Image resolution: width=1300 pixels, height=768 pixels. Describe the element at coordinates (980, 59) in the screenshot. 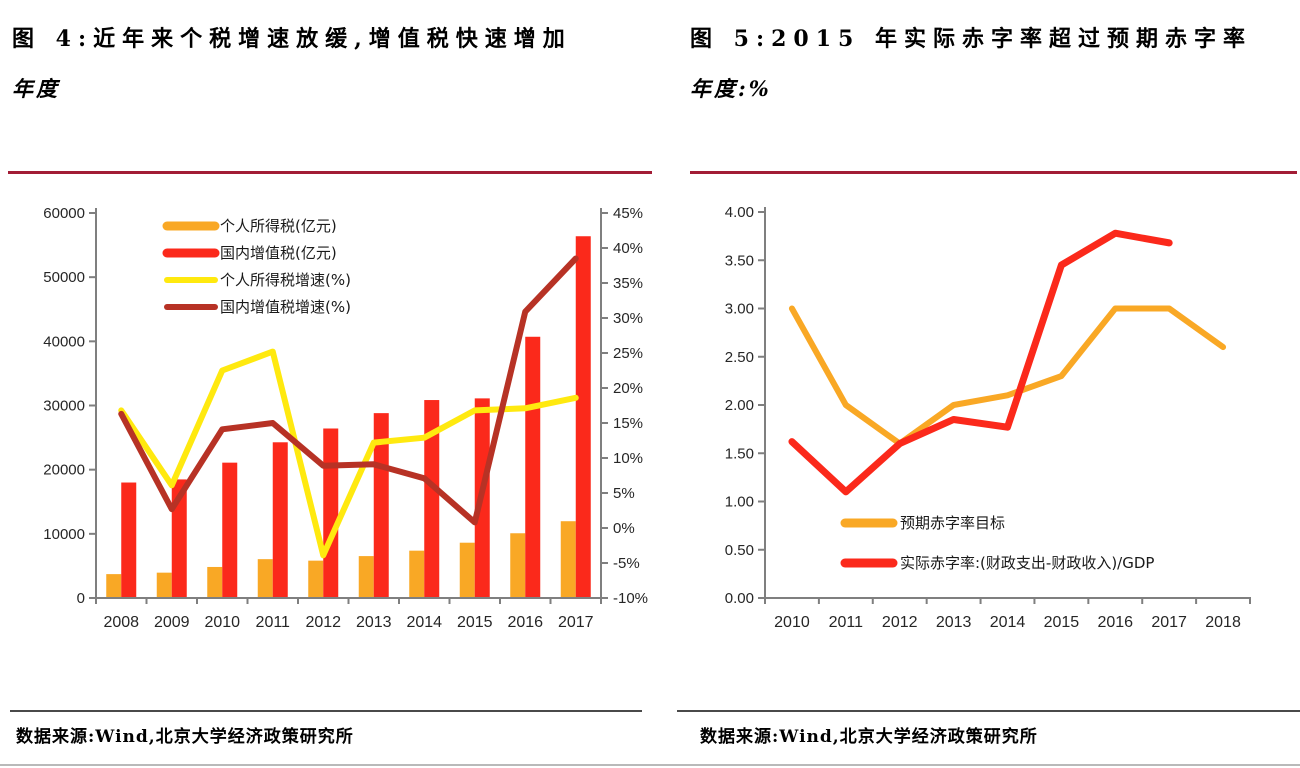

I see `figure5-header: 图 5:2015 年实际赤字率超过预期赤字率 年度:%` at that location.